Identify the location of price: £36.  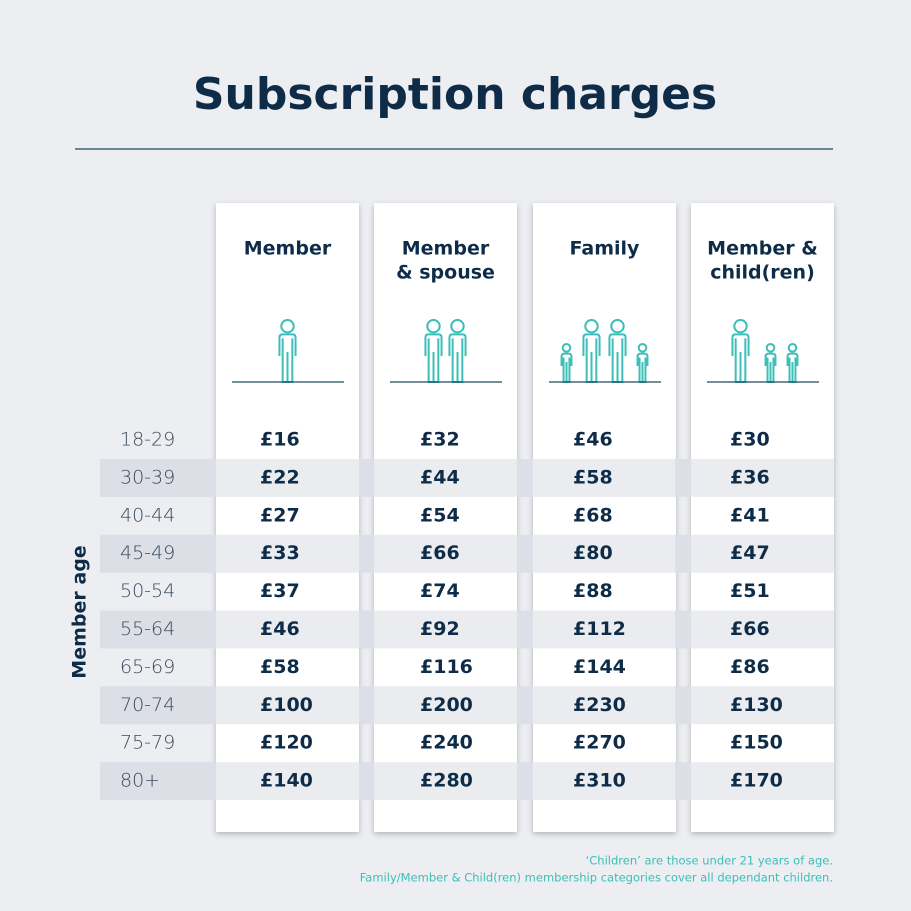
(750, 477).